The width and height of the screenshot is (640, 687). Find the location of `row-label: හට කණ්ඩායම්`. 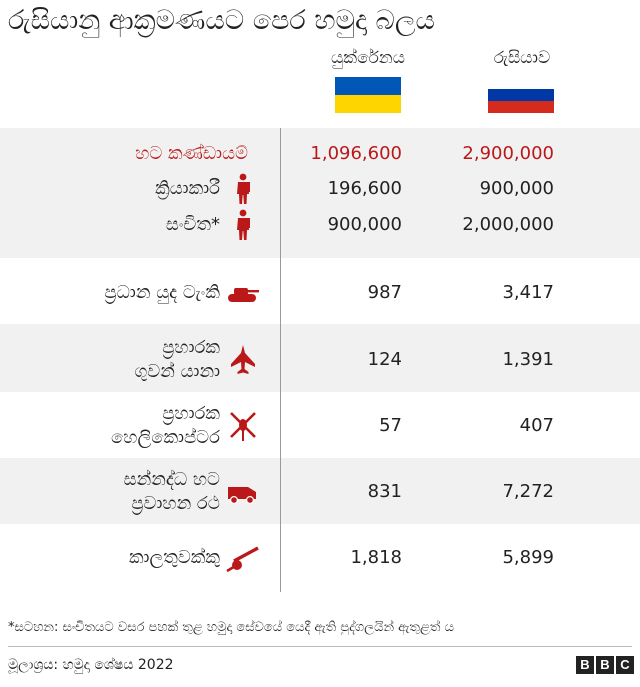

row-label: හට කණ්ඩායම් is located at coordinates (191, 153).